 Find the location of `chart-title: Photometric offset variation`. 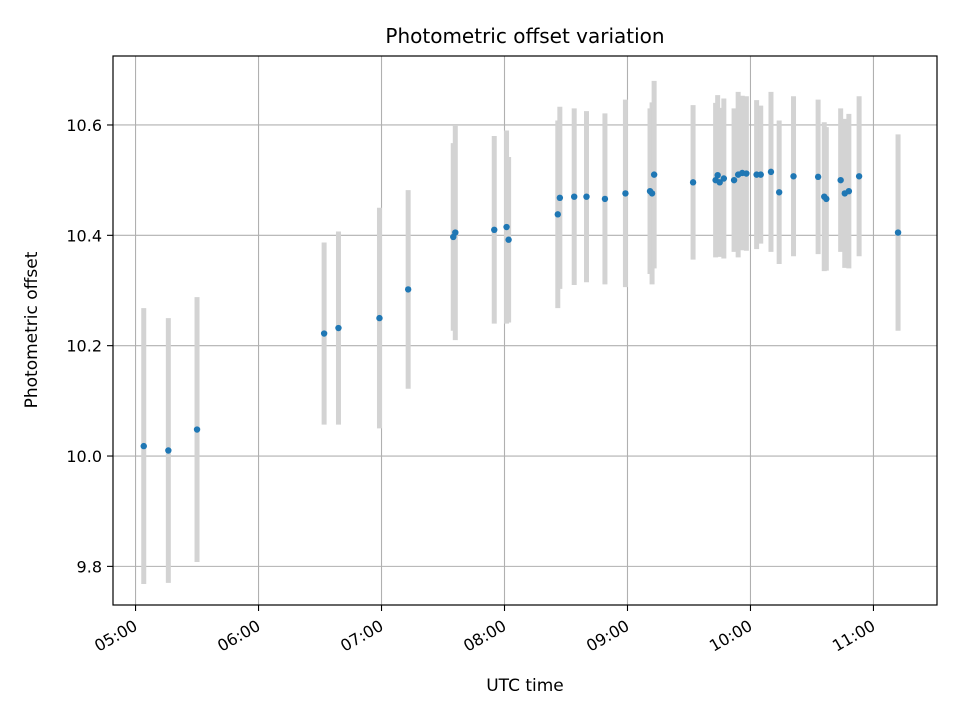

chart-title: Photometric offset variation is located at coordinates (524, 36).